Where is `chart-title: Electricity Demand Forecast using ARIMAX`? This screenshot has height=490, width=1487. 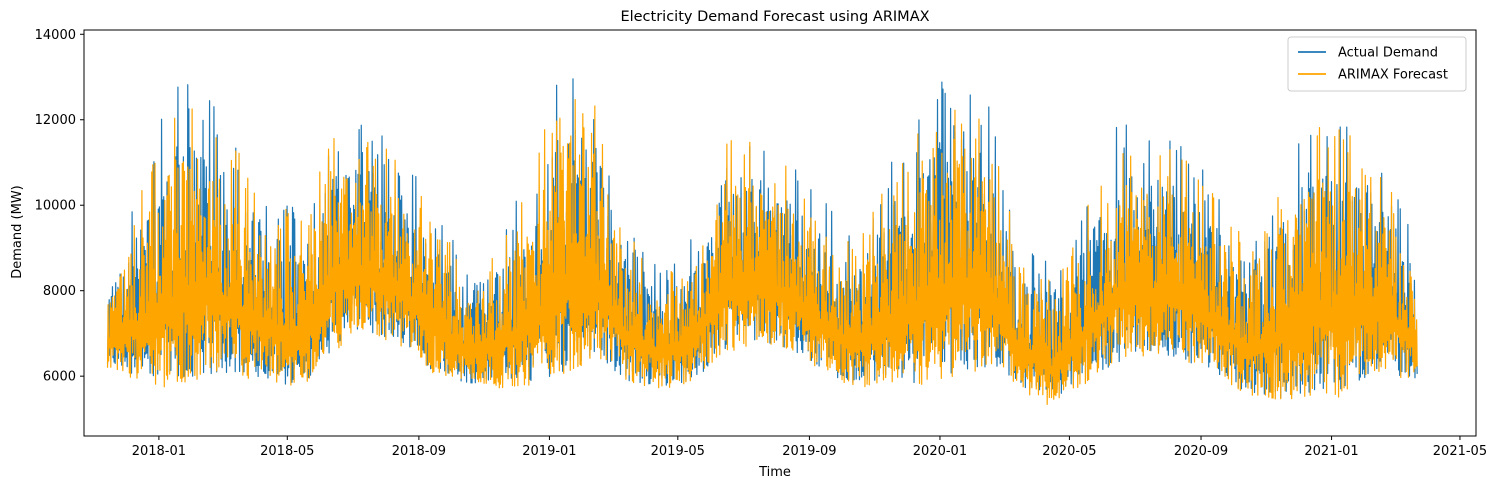
chart-title: Electricity Demand Forecast using ARIMAX is located at coordinates (774, 17).